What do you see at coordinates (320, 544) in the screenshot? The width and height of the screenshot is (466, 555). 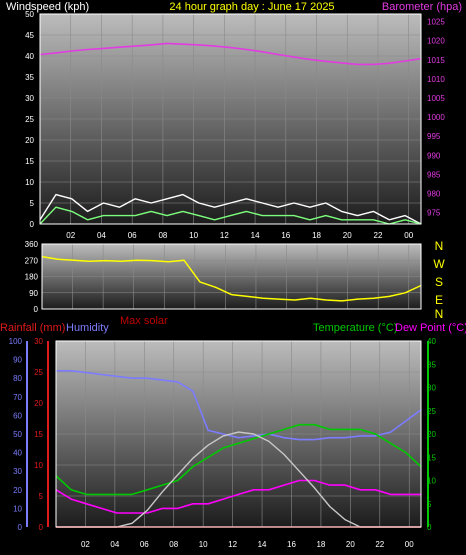 I see `temp-panel-xtick-label: 18` at bounding box center [320, 544].